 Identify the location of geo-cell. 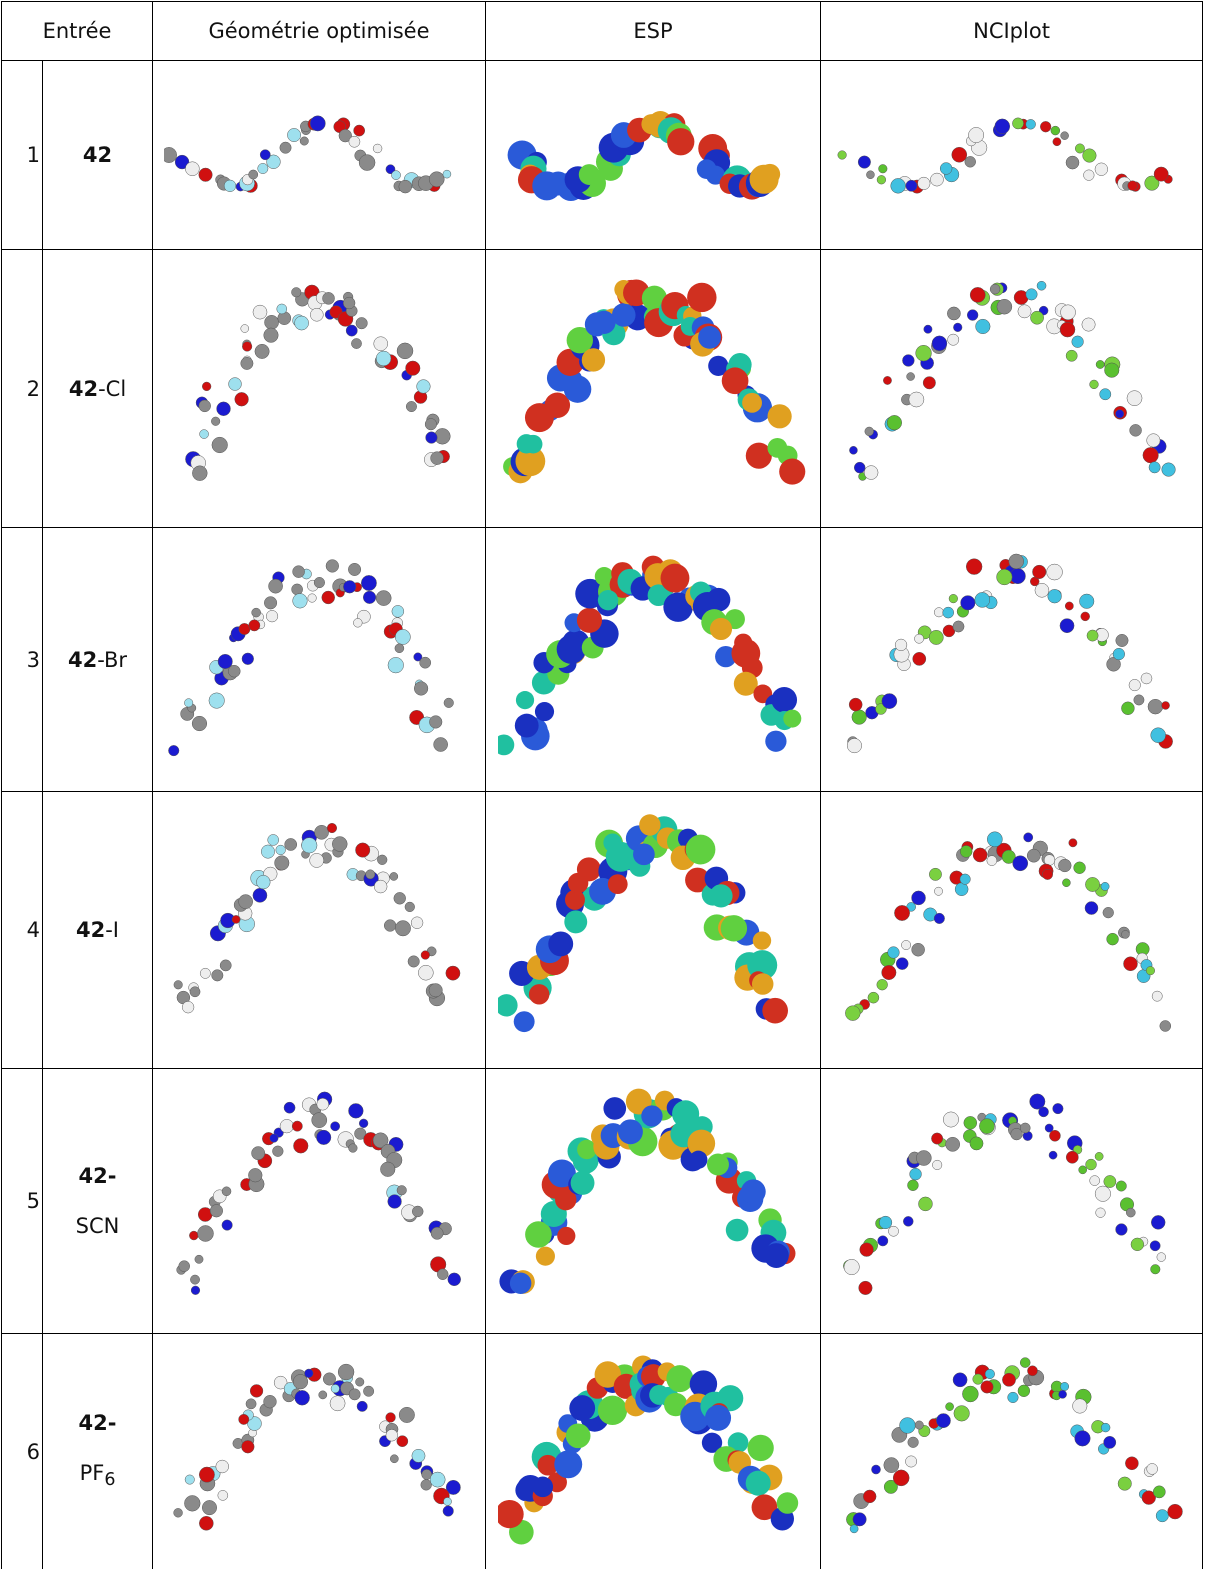
(319, 155).